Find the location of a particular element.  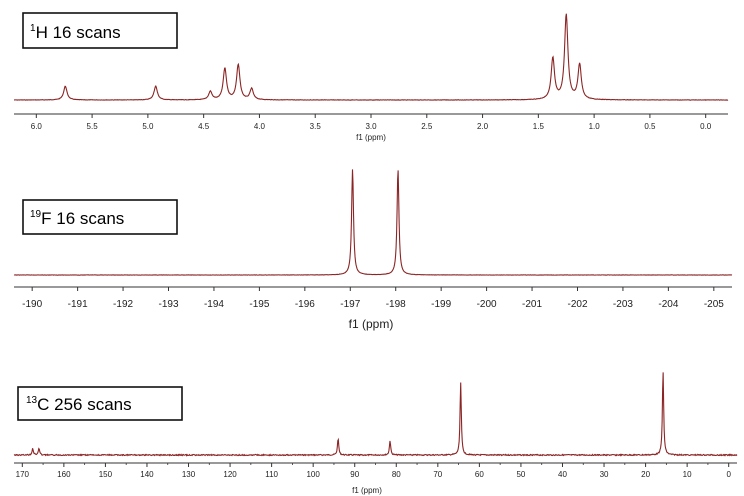

x-tick-label: 140 is located at coordinates (147, 474).